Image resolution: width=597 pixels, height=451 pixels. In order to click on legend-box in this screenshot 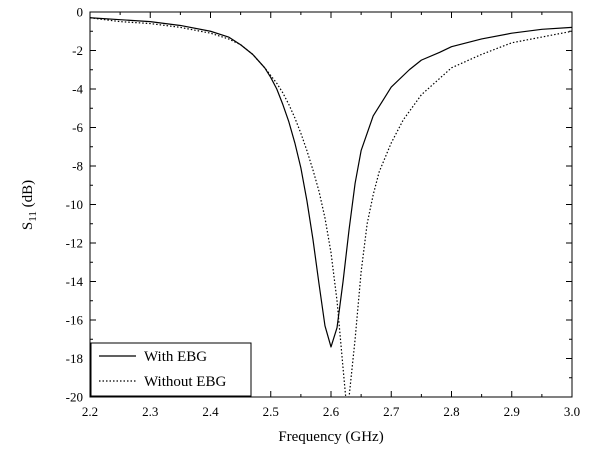, I will do `click(171, 369)`.